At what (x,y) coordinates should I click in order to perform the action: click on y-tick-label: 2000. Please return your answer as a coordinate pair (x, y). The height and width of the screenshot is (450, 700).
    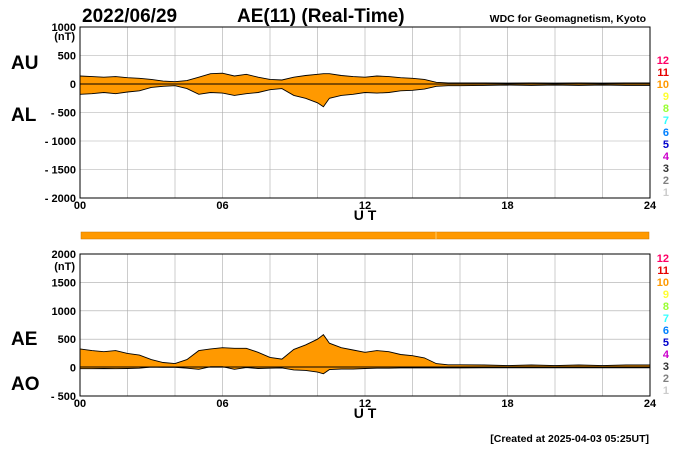
    Looking at the image, I should click on (64, 255).